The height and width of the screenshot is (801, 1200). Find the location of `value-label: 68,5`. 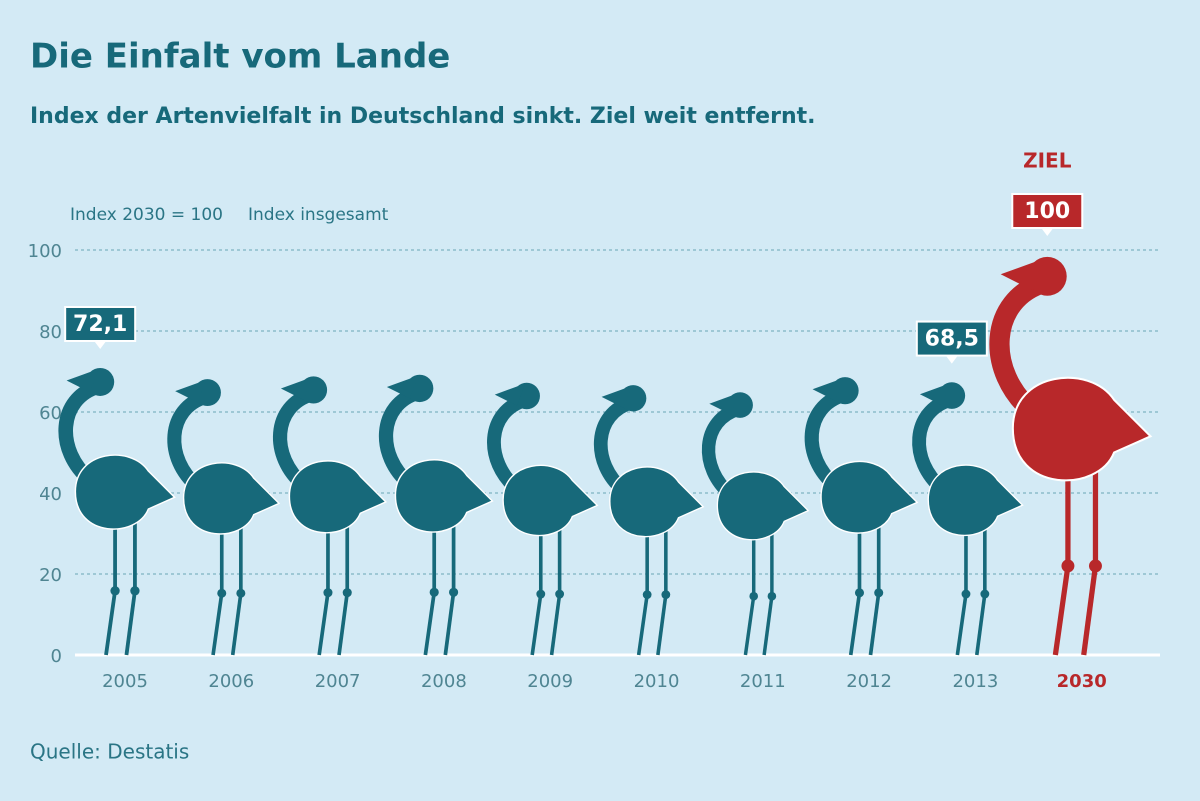

value-label: 68,5 is located at coordinates (952, 339).